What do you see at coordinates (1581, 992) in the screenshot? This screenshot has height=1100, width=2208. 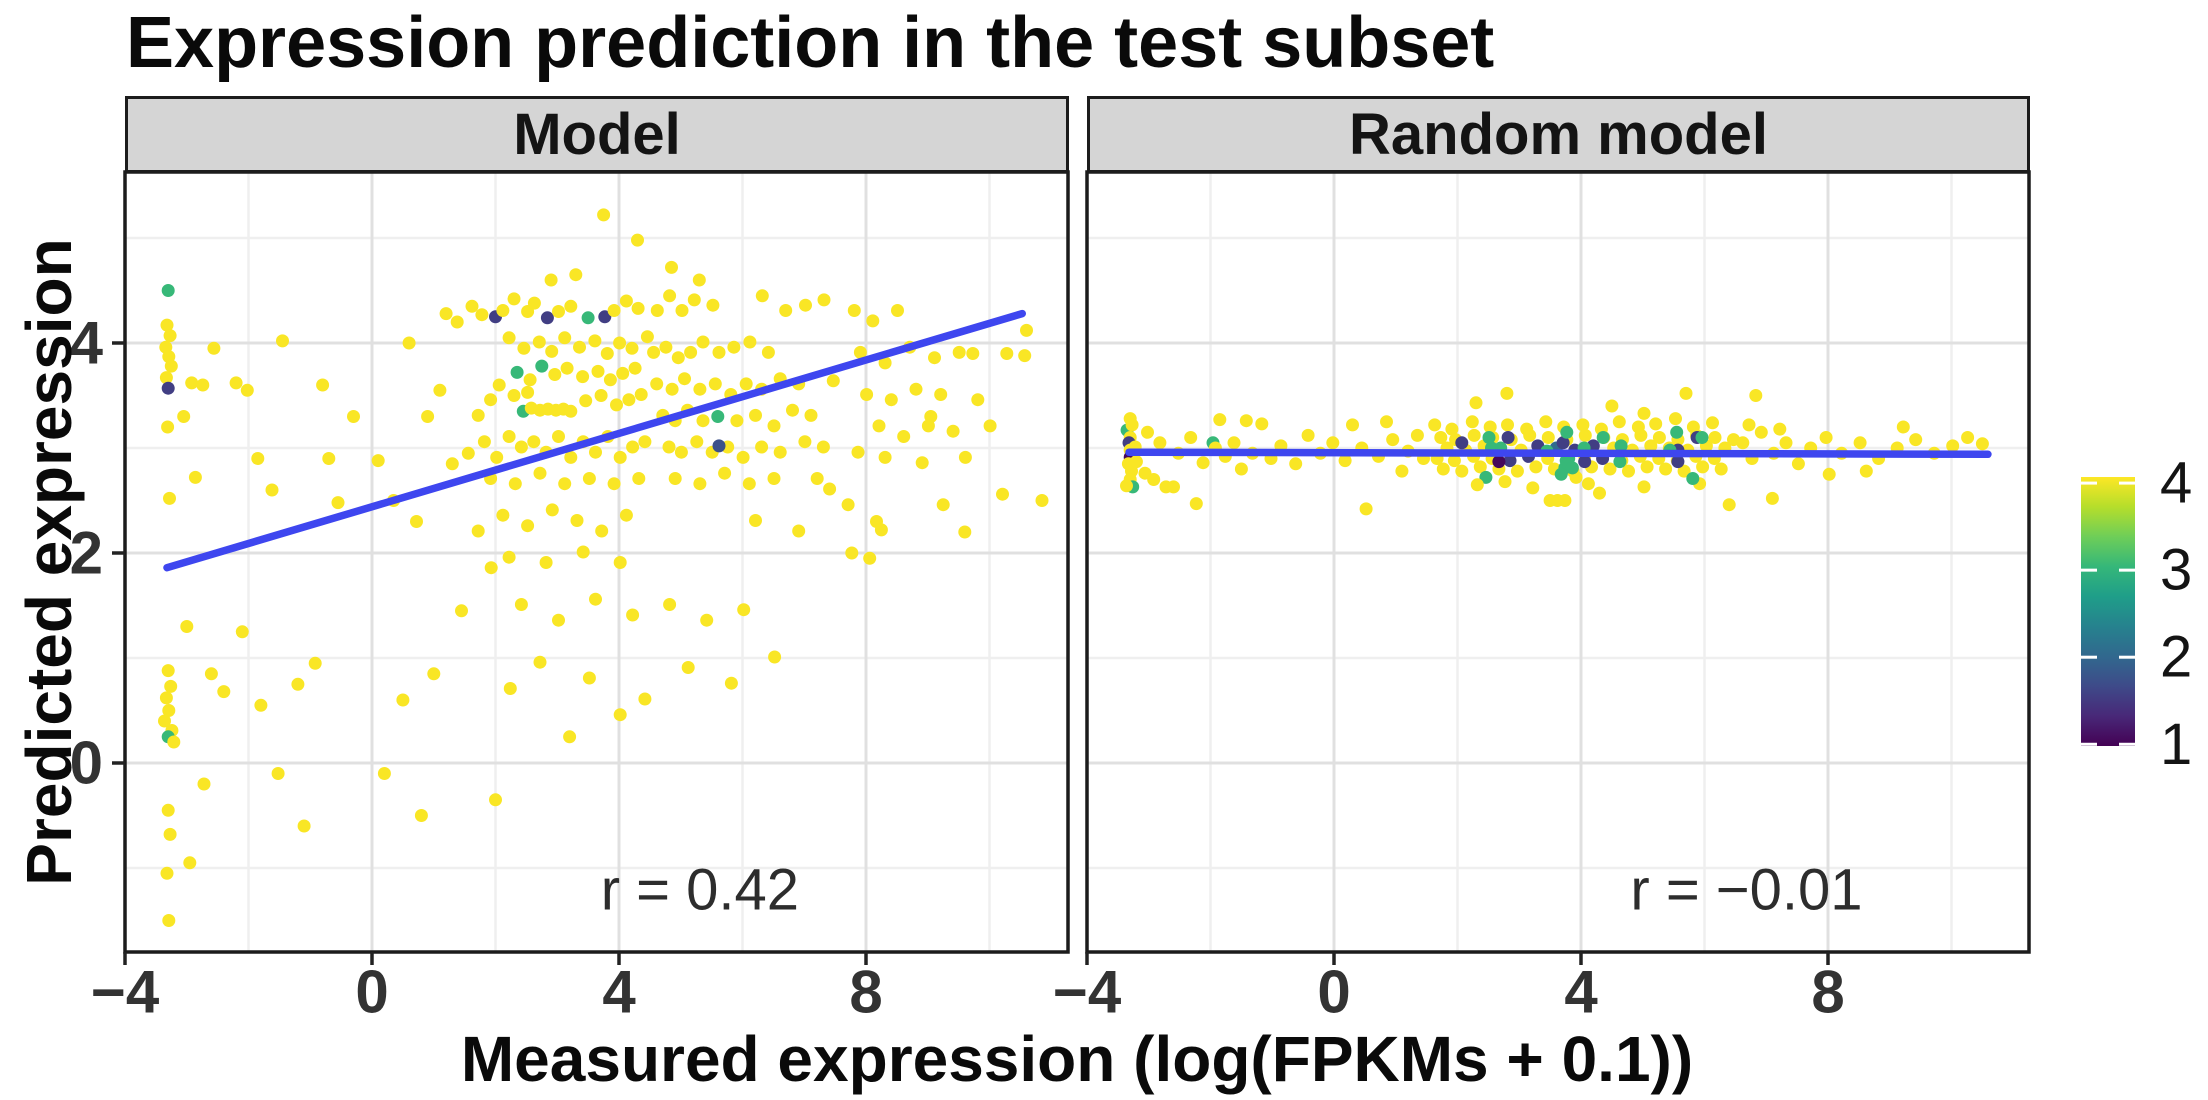 I see `x-tick-label: 4` at bounding box center [1581, 992].